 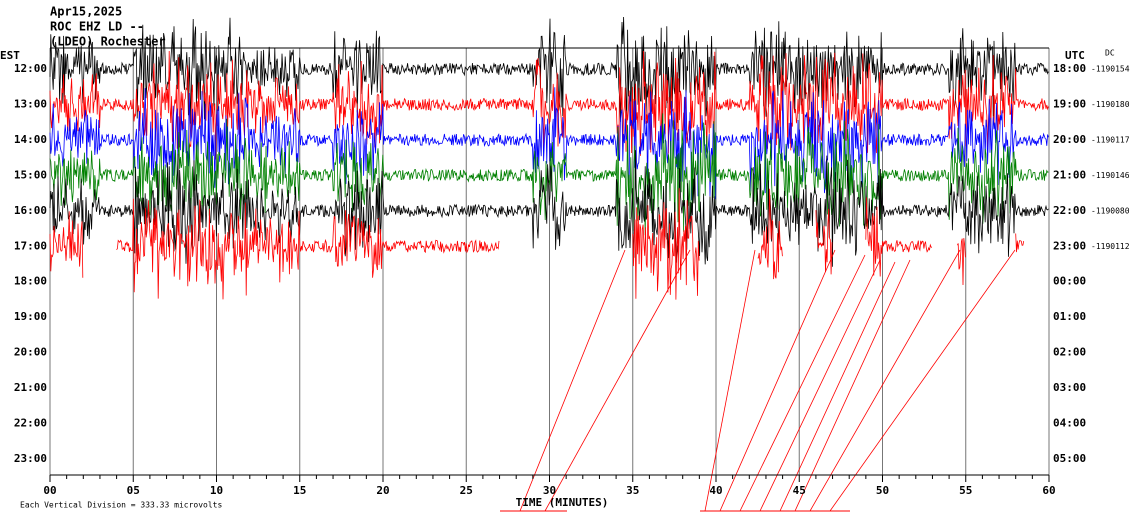 What do you see at coordinates (30, 139) in the screenshot?
I see `left-label: 14:00` at bounding box center [30, 139].